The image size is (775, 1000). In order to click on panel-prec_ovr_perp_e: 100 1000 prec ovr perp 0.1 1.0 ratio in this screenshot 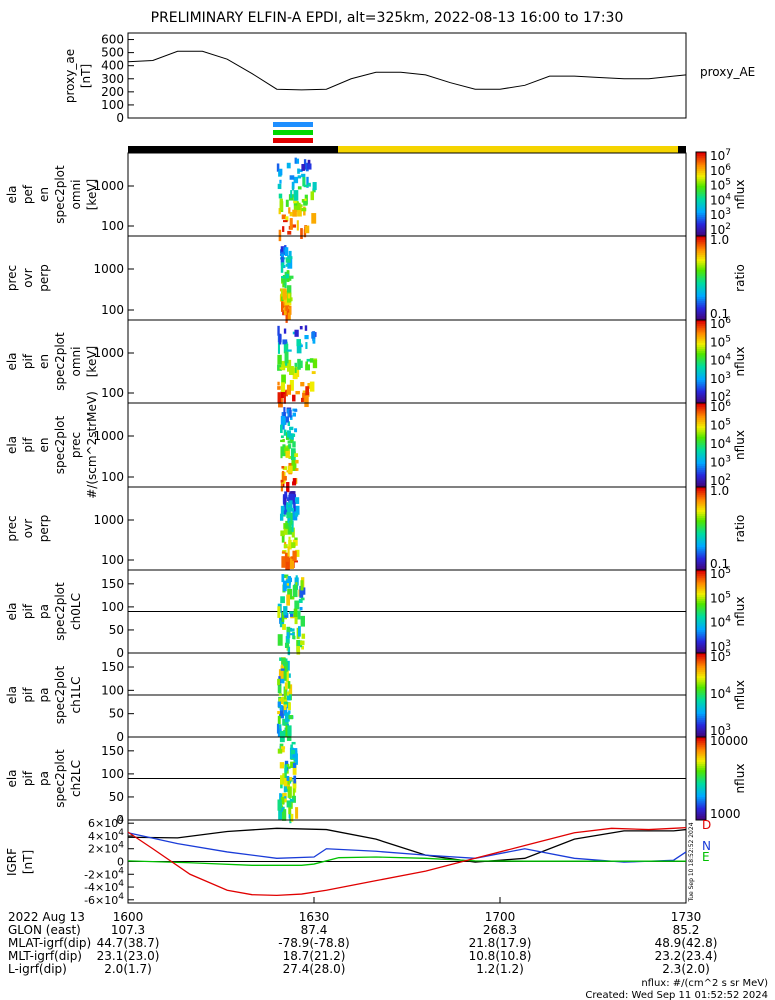, I will do `click(376, 278)`.